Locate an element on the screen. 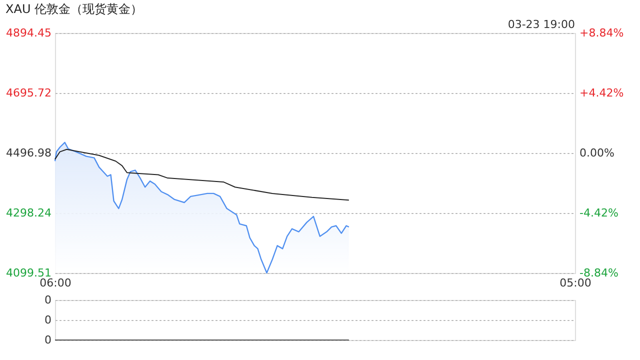 The height and width of the screenshot is (360, 640). x-tick-label: 05:00 is located at coordinates (576, 283).